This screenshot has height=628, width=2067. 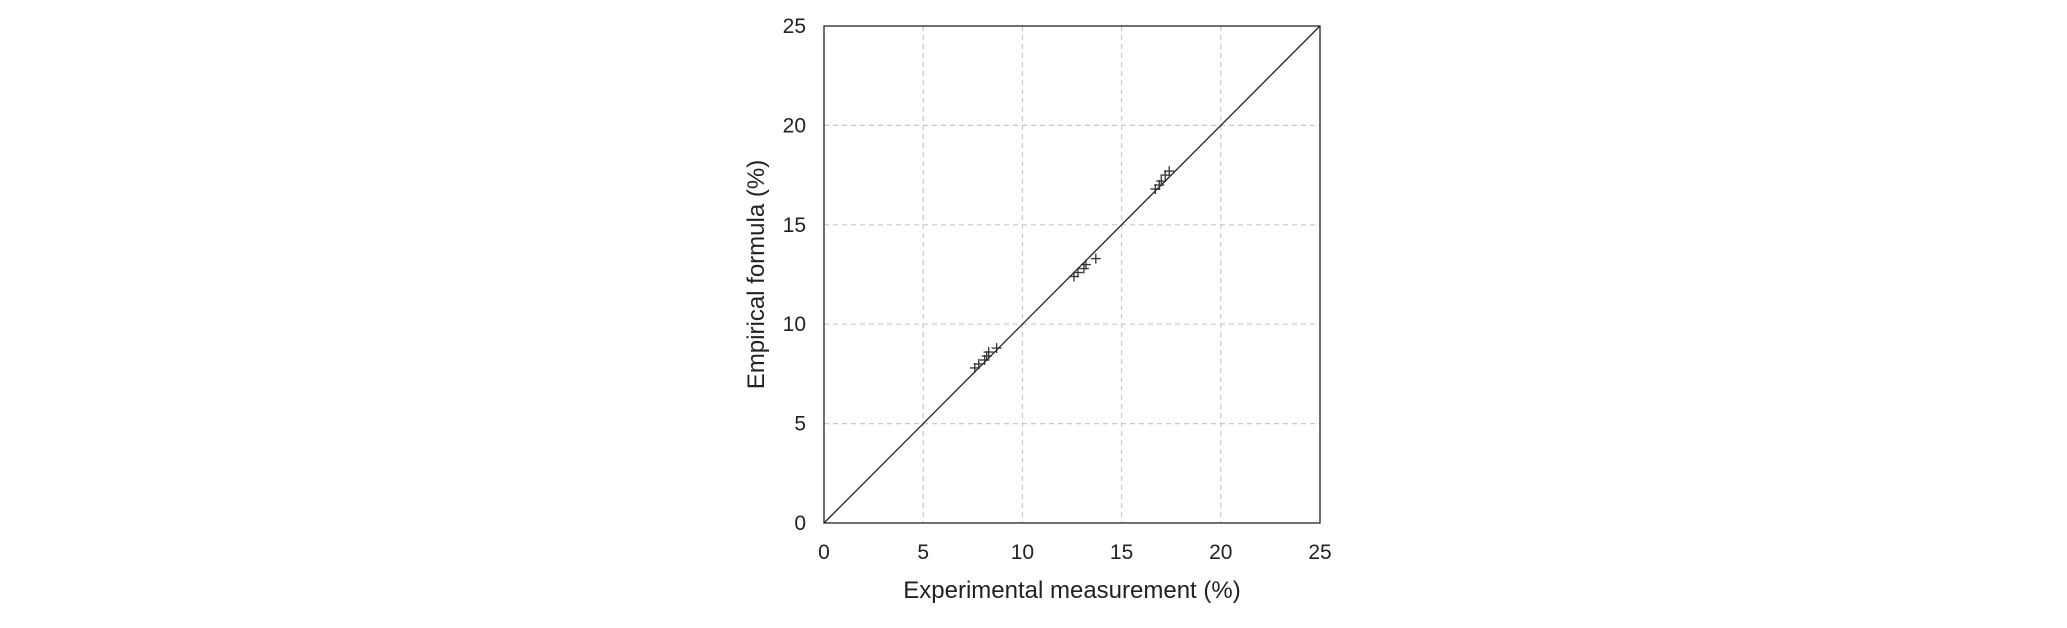 I want to click on y-tick-label-0: 0, so click(x=800, y=523).